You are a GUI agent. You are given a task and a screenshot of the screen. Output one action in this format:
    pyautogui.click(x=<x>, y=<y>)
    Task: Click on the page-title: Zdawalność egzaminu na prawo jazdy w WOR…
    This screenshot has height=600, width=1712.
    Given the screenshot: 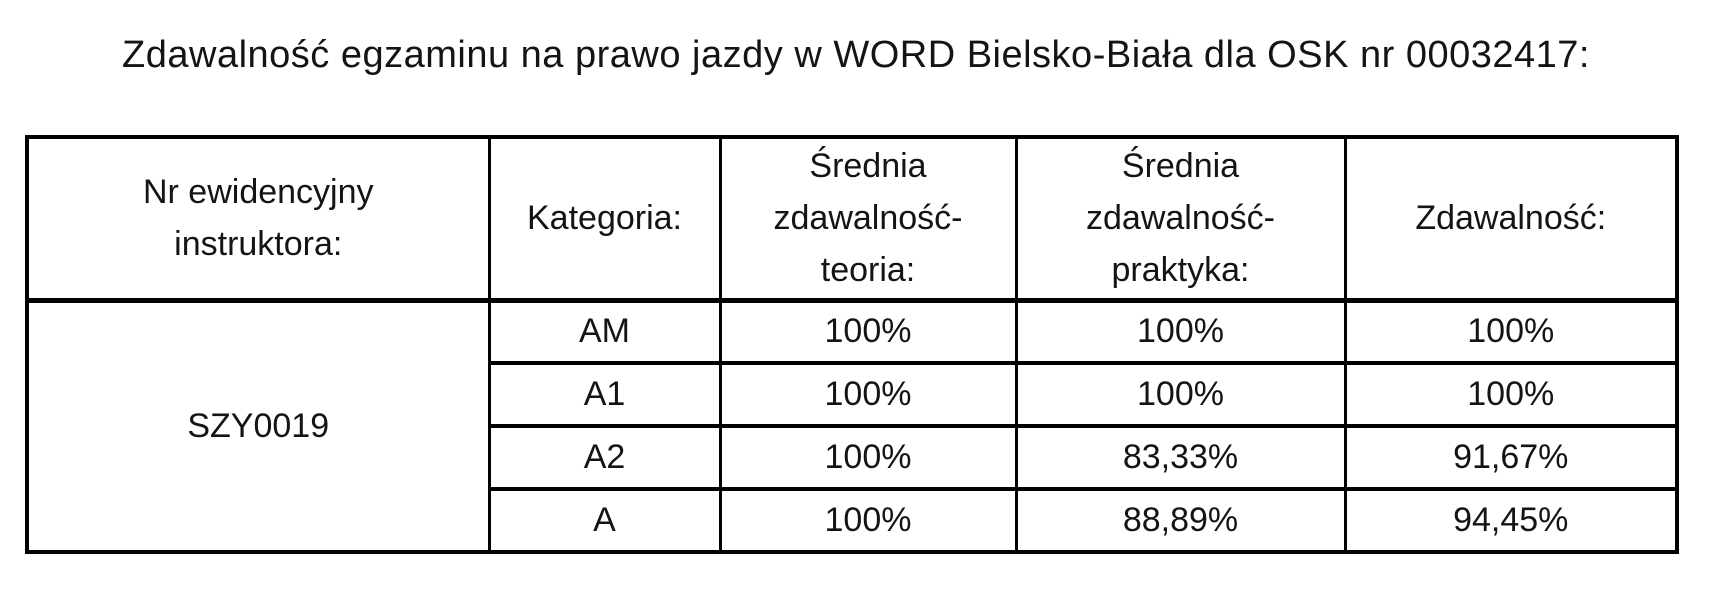 What is the action you would take?
    pyautogui.click(x=856, y=55)
    